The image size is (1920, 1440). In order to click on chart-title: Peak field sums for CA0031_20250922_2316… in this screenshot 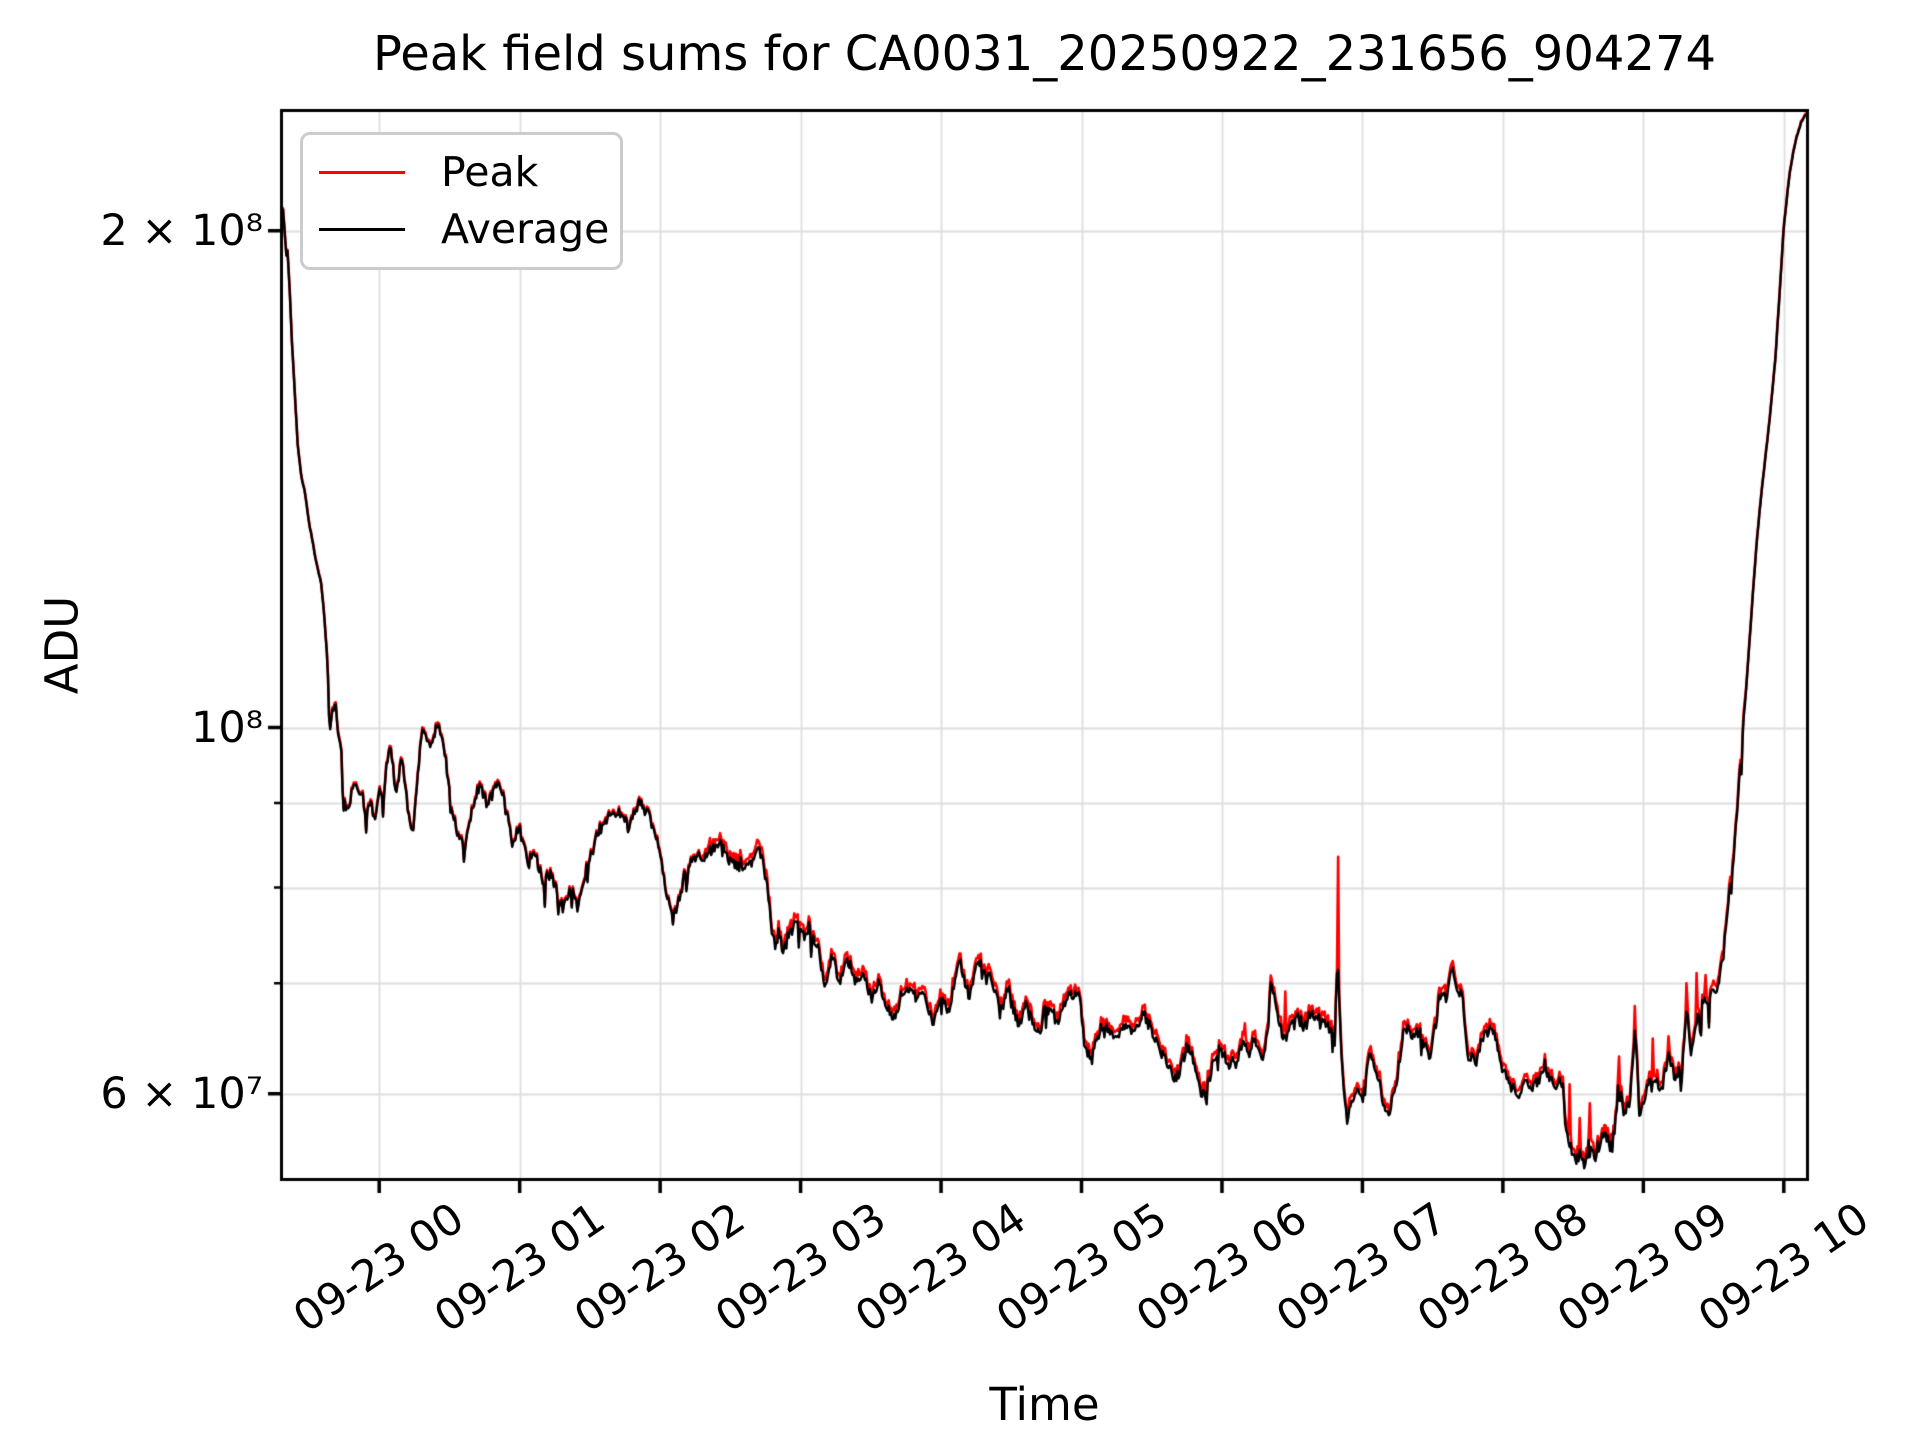, I will do `click(1044, 54)`.